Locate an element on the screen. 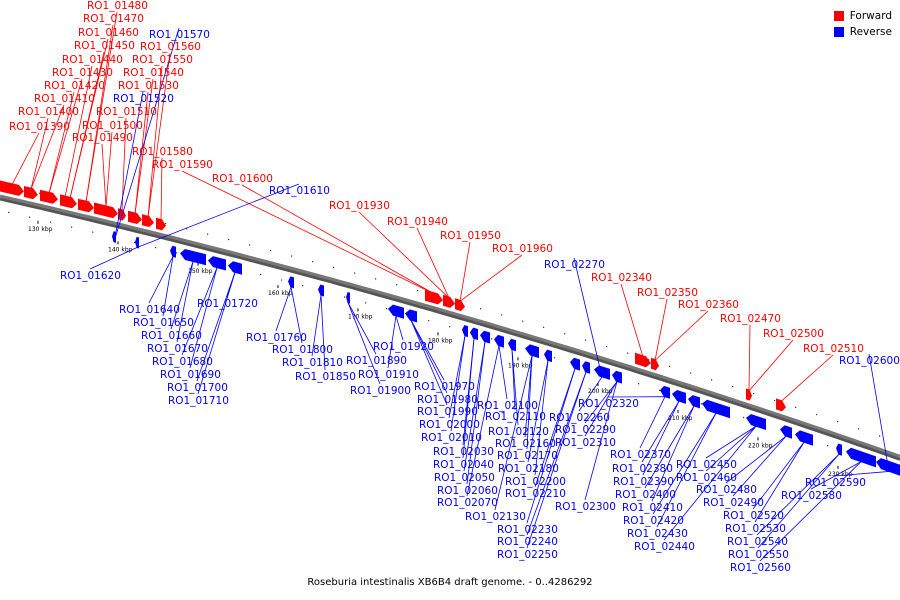 Image resolution: width=900 pixels, height=600 pixels. forward-gene-label: RO1_02470 is located at coordinates (750, 319).